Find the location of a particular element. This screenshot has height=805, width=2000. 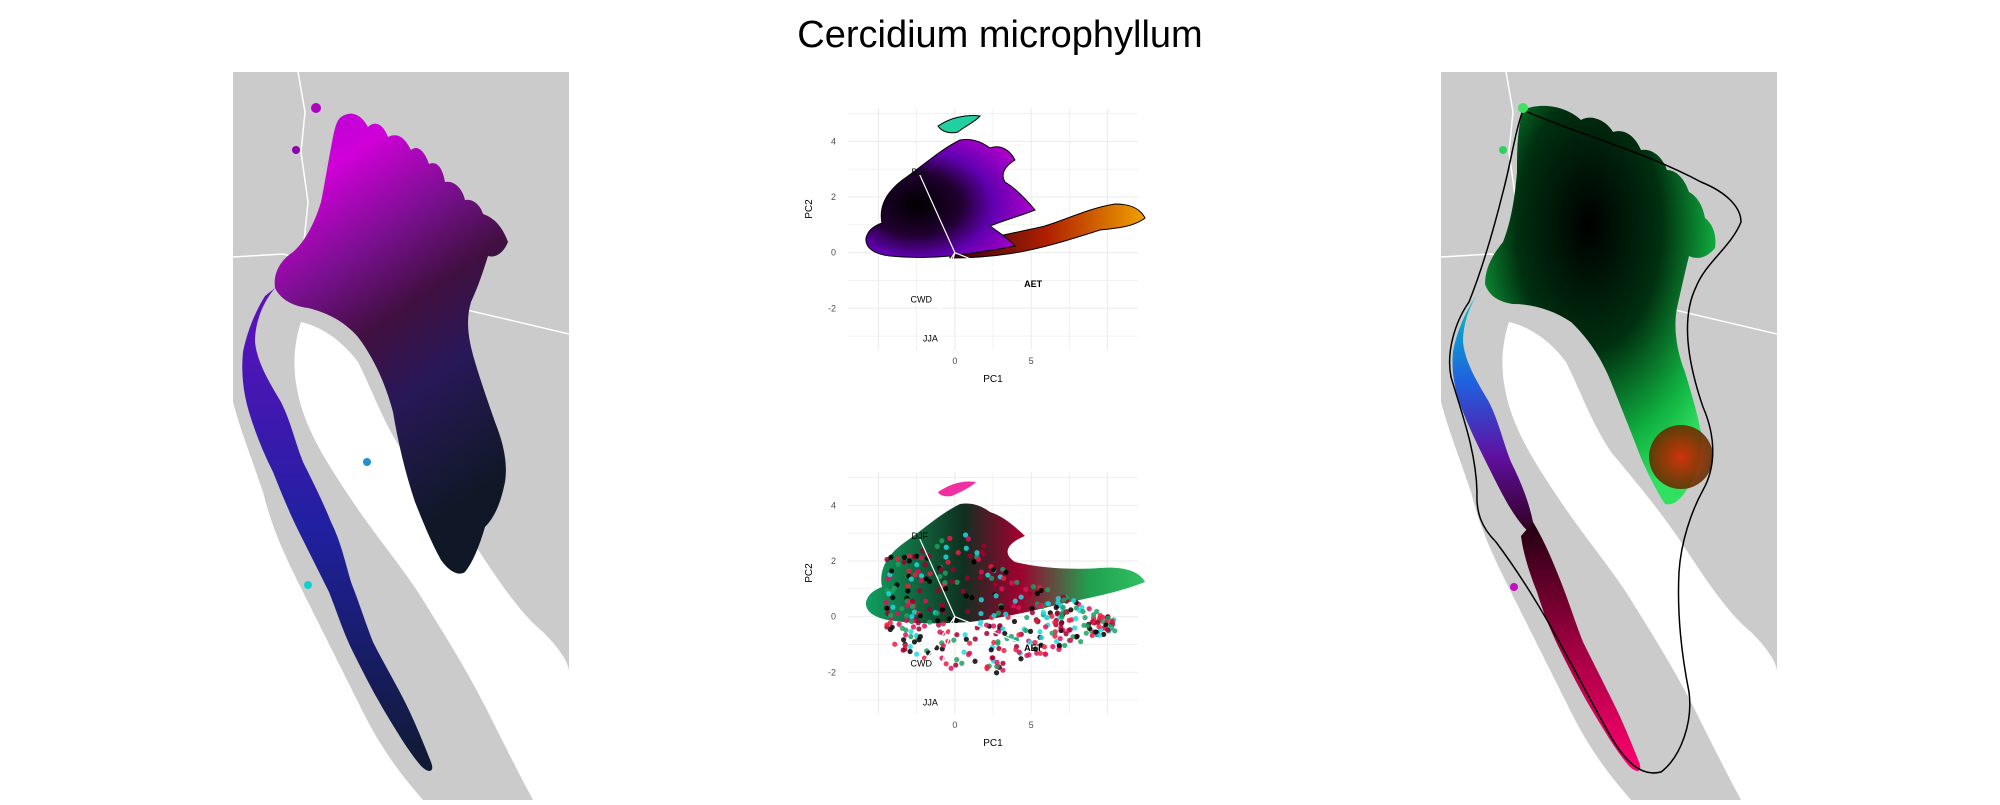

loading-arrow-jja is located at coordinates (942, 297).